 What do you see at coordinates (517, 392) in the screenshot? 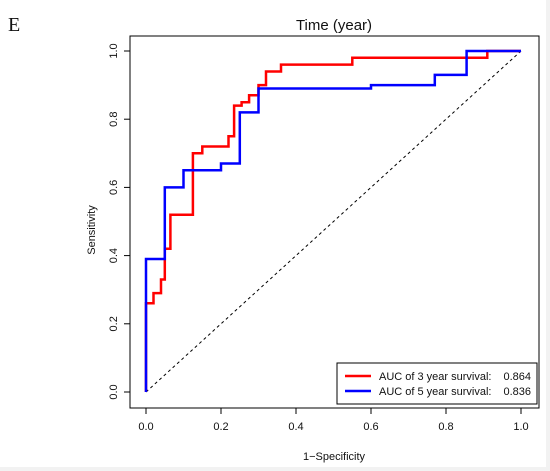
I see `legend-auc-value-2: 0.836` at bounding box center [517, 392].